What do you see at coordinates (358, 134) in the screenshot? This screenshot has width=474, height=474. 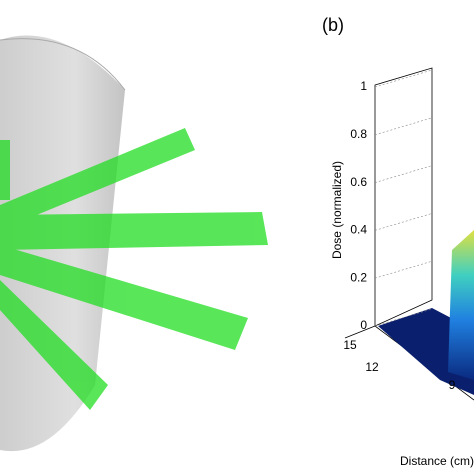 I see `z-tick-label: 0.8` at bounding box center [358, 134].